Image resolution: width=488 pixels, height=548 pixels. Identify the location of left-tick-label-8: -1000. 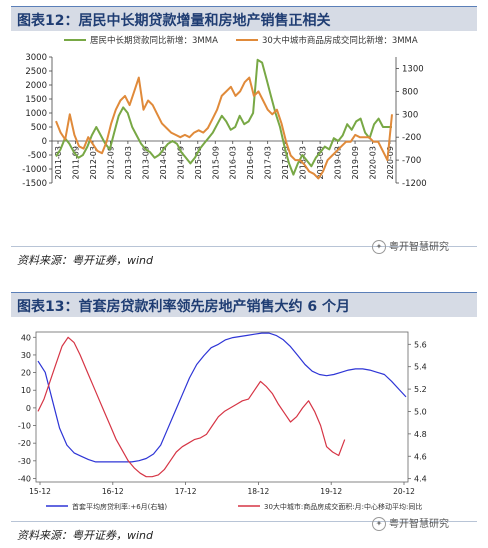
(34, 170).